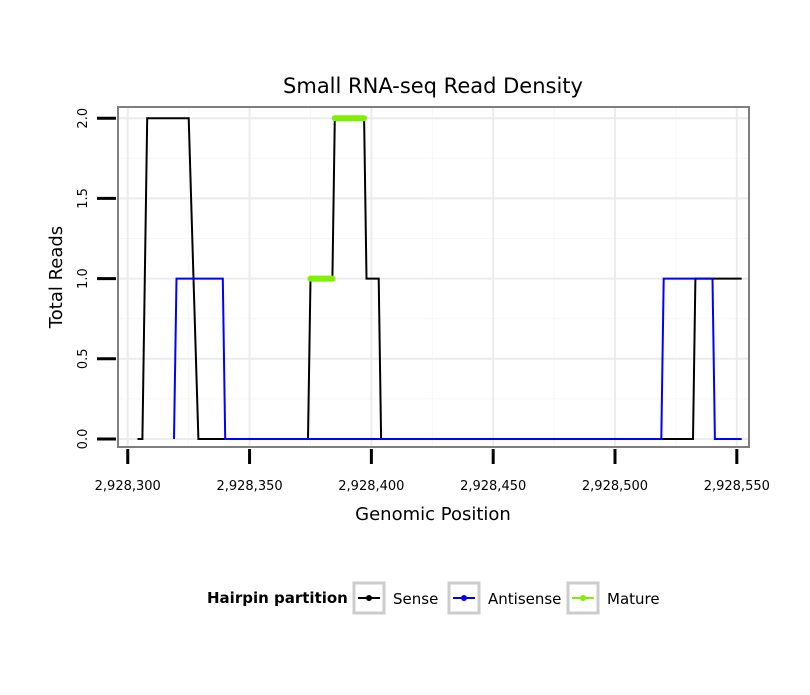 The image size is (810, 695). I want to click on legend-item-mature: Mature, so click(613, 598).